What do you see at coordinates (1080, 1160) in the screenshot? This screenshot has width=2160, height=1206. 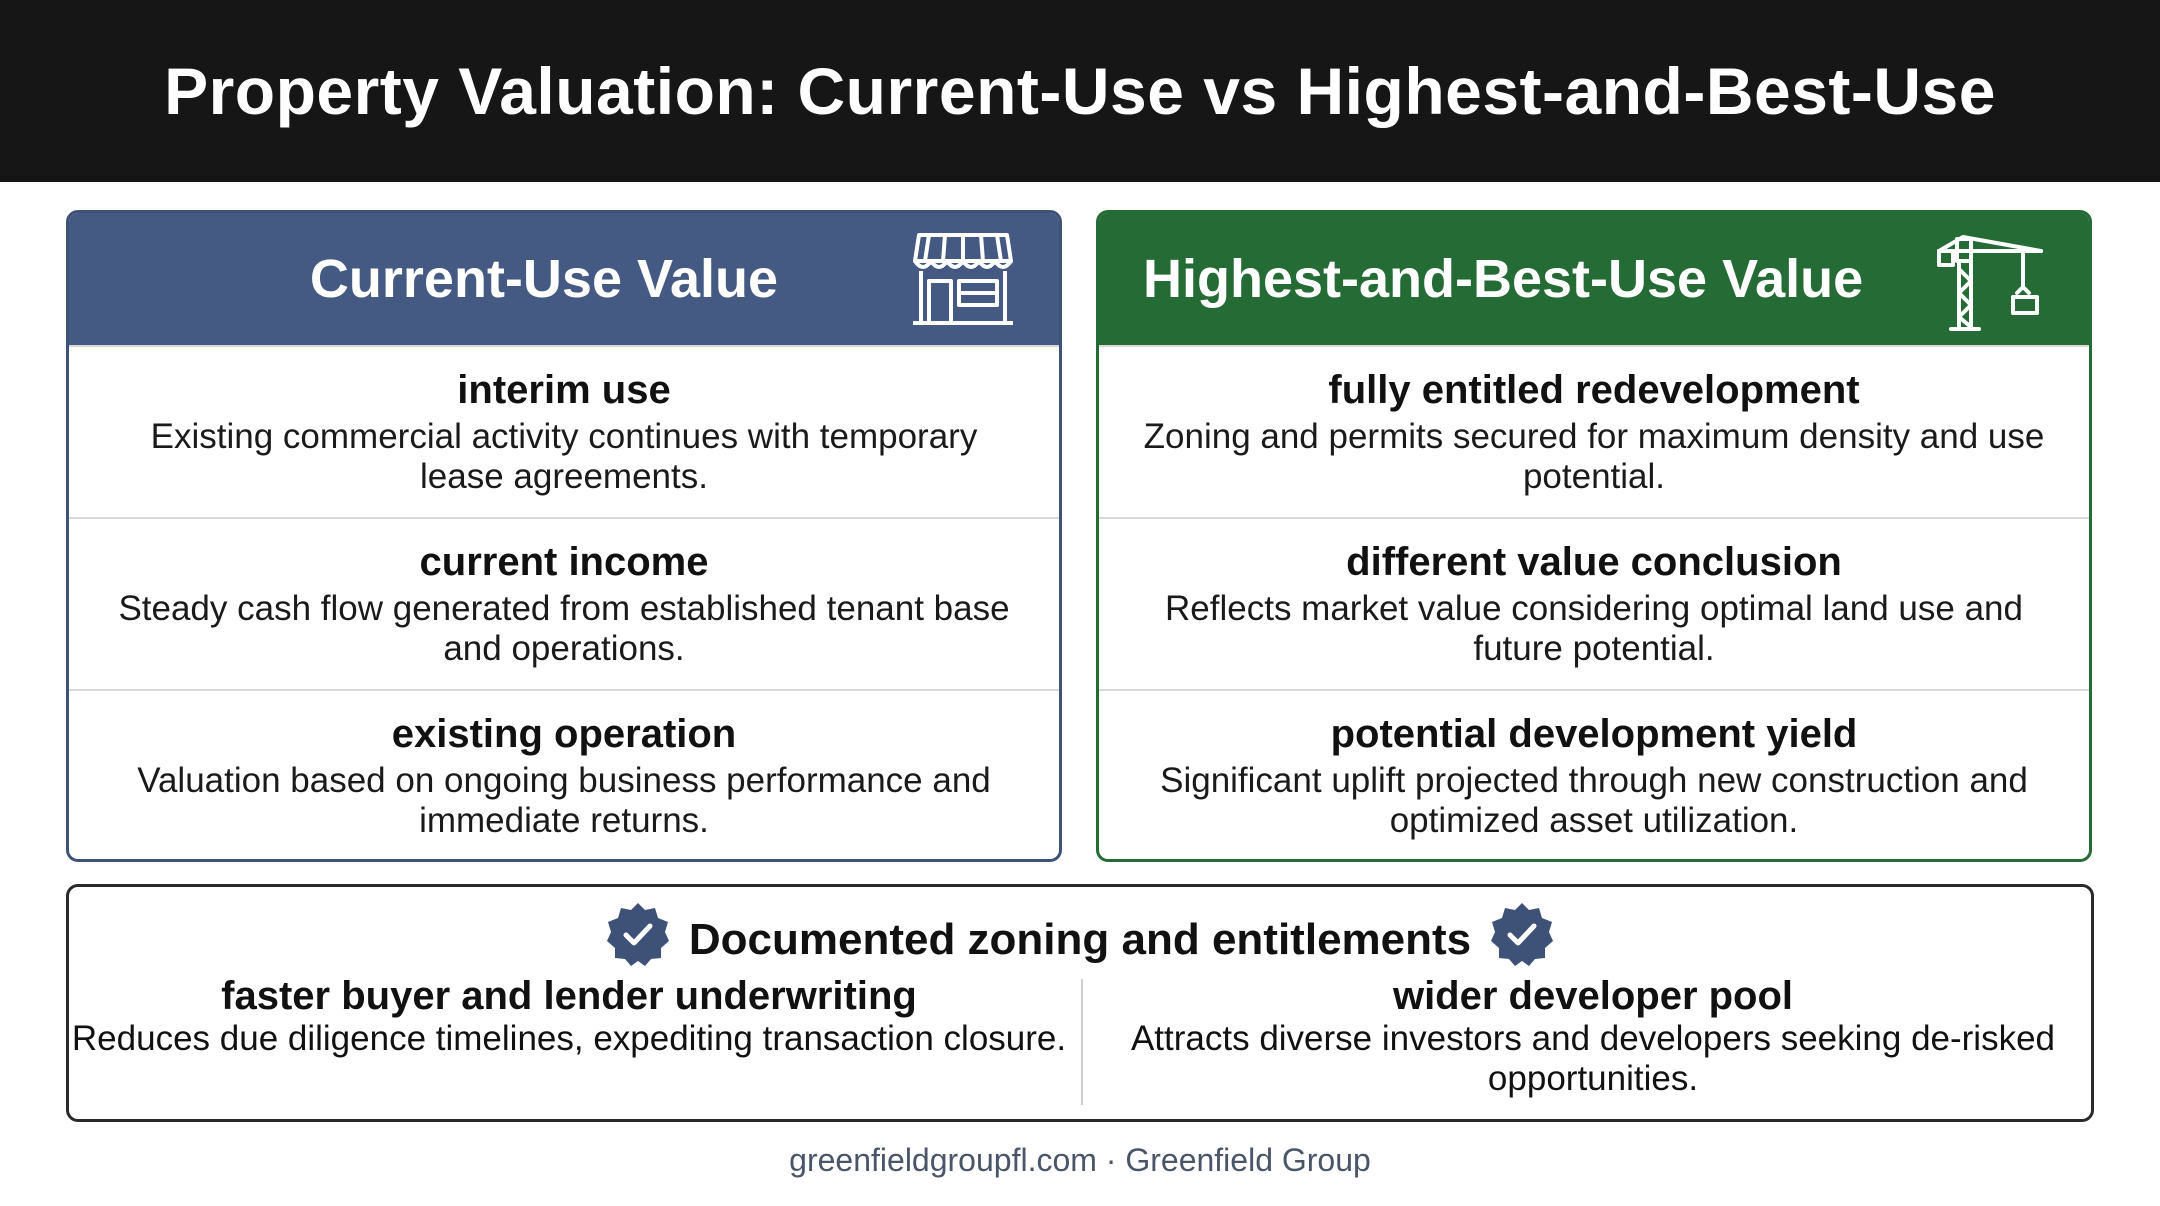 I see `footer-credit: greenfieldgroupfl.com · Greenfield Group` at bounding box center [1080, 1160].